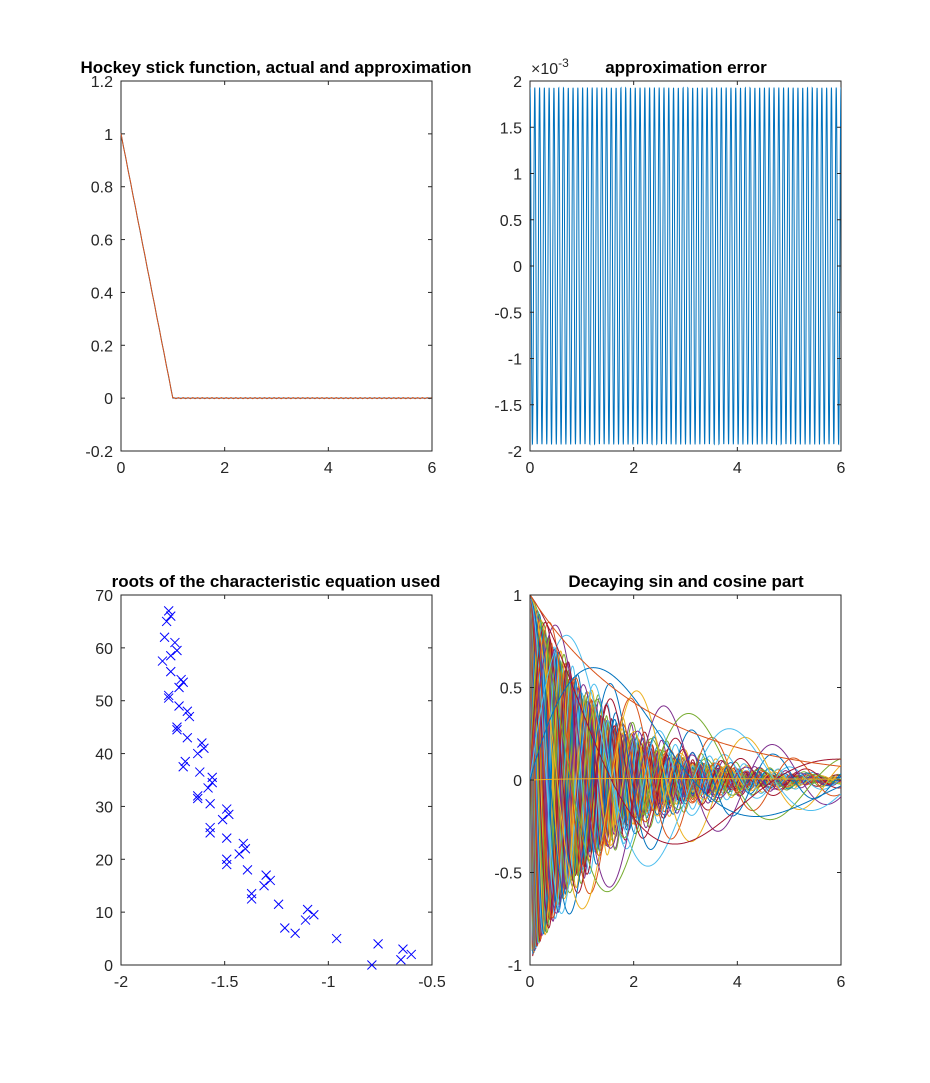 The image size is (930, 1083). I want to click on decay-ticks: 0 2 4 6 -1 -0.5 0 0.5 1, so click(669, 789).